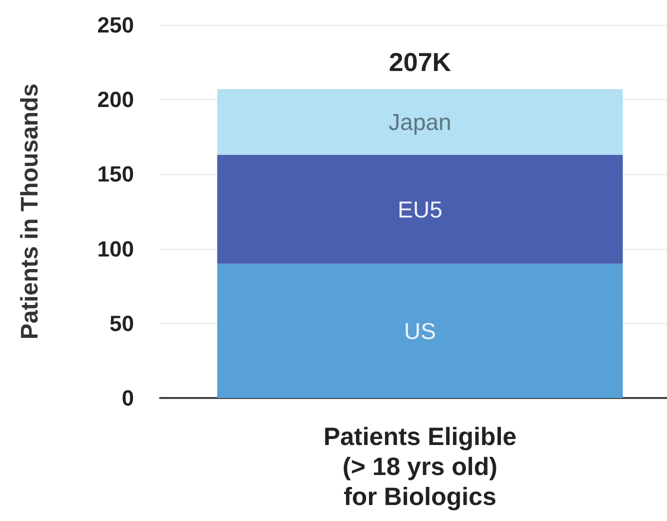 This screenshot has height=521, width=667. What do you see at coordinates (30, 211) in the screenshot?
I see `y-axis-title: Patients in Thousands` at bounding box center [30, 211].